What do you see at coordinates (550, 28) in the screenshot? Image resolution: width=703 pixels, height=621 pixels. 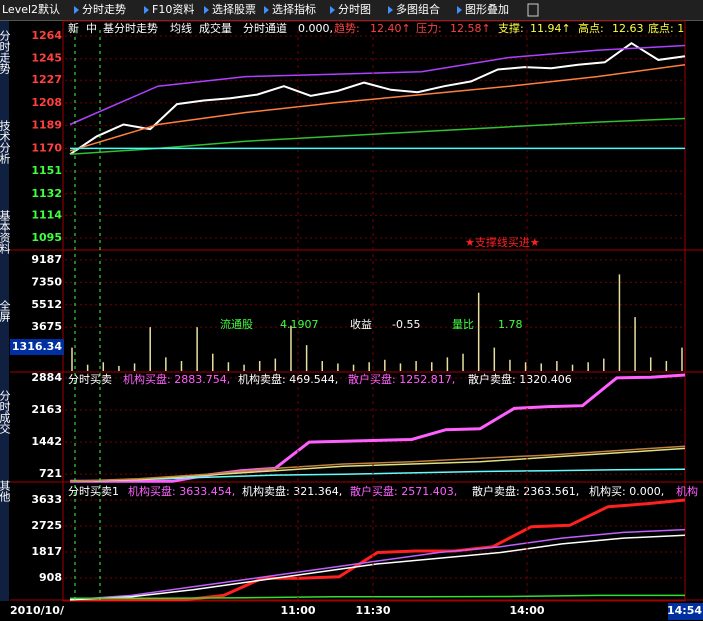 I see `info-item: 11.94↑` at bounding box center [550, 28].